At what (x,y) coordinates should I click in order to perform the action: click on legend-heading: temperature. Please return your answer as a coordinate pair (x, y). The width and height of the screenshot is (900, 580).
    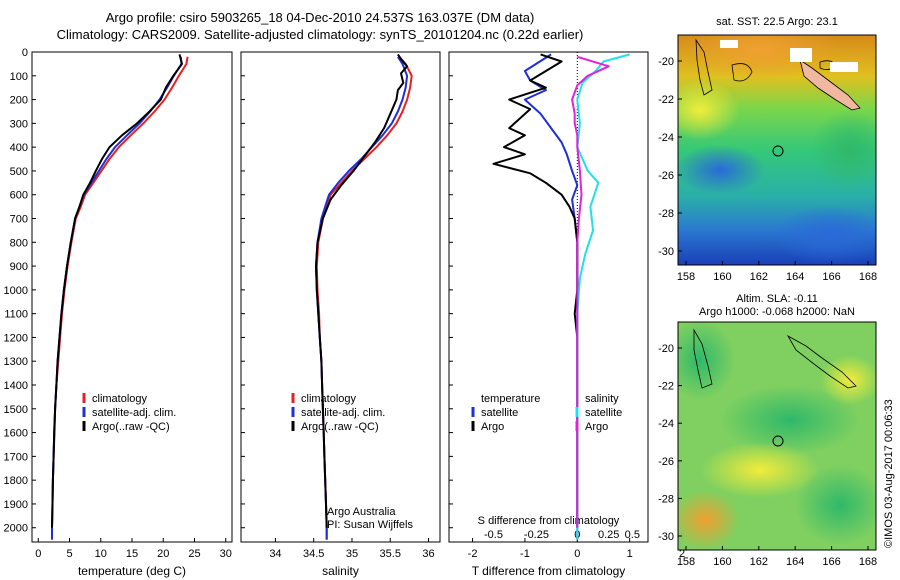
    Looking at the image, I should click on (510, 399).